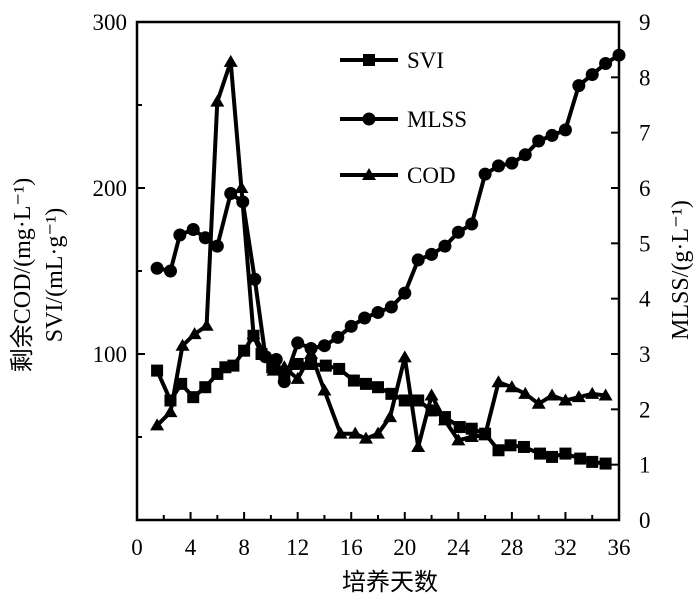 The width and height of the screenshot is (700, 601). I want to click on right-tick-label: 8, so click(645, 77).